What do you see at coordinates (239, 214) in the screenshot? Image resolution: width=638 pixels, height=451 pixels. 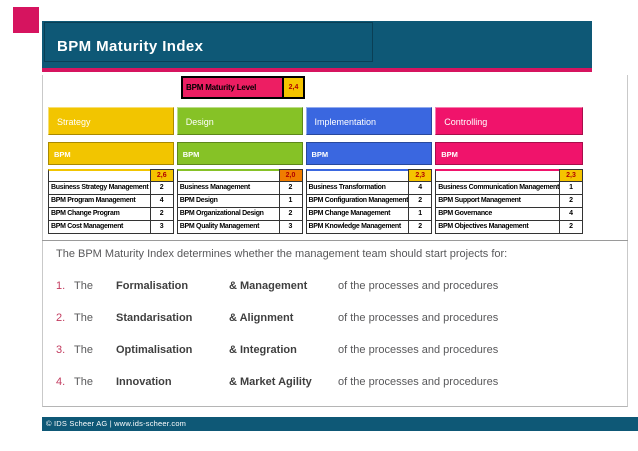 I see `table-row: BPM Organizational Design 2` at bounding box center [239, 214].